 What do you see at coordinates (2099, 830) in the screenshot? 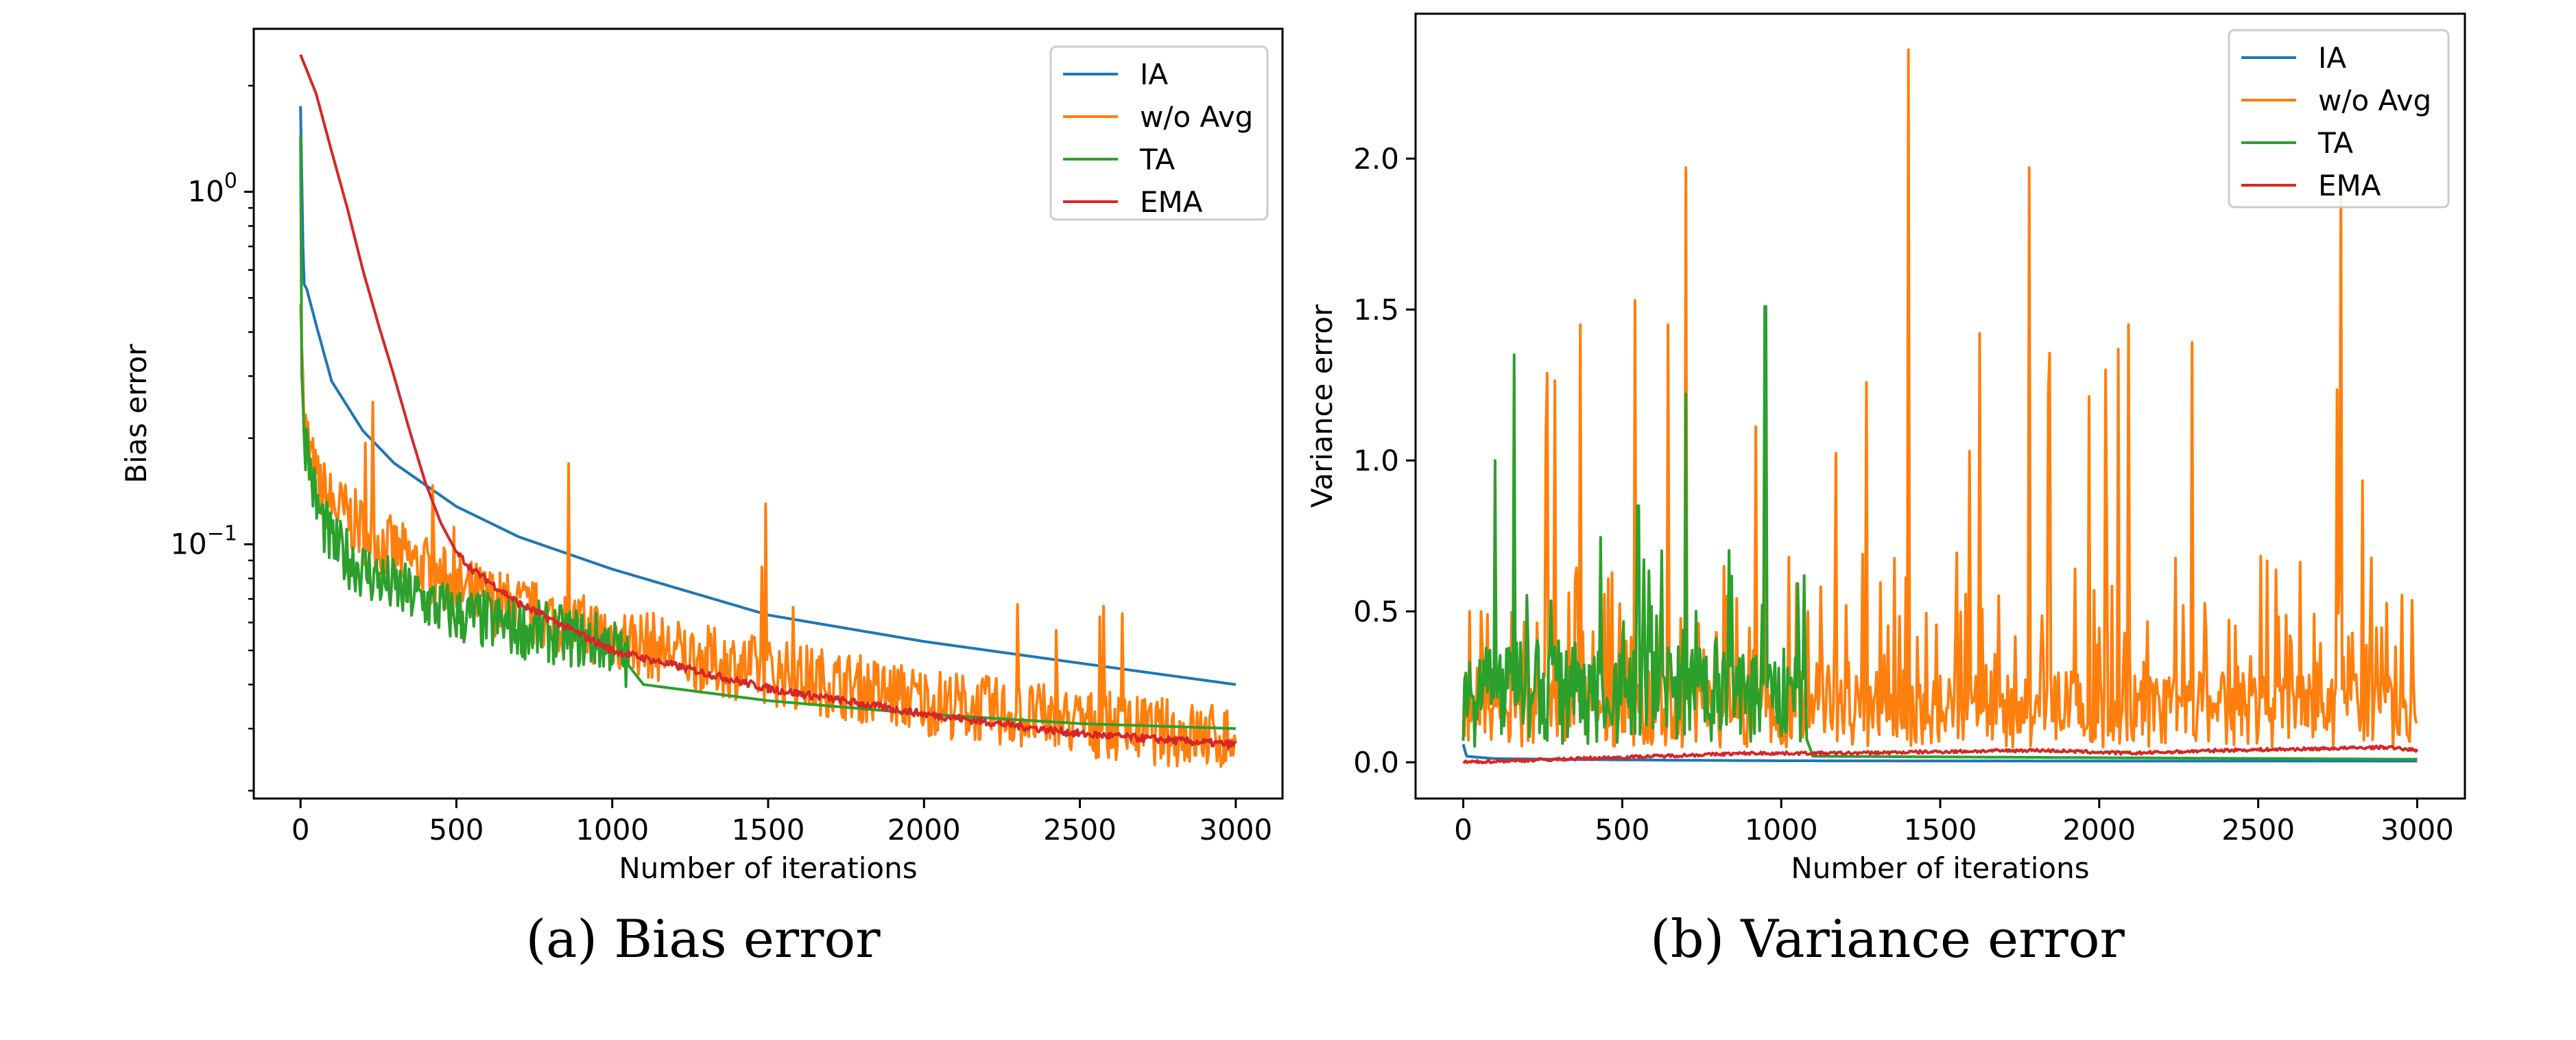
I see `variance-error-x-tick-label: 2000` at bounding box center [2099, 830].